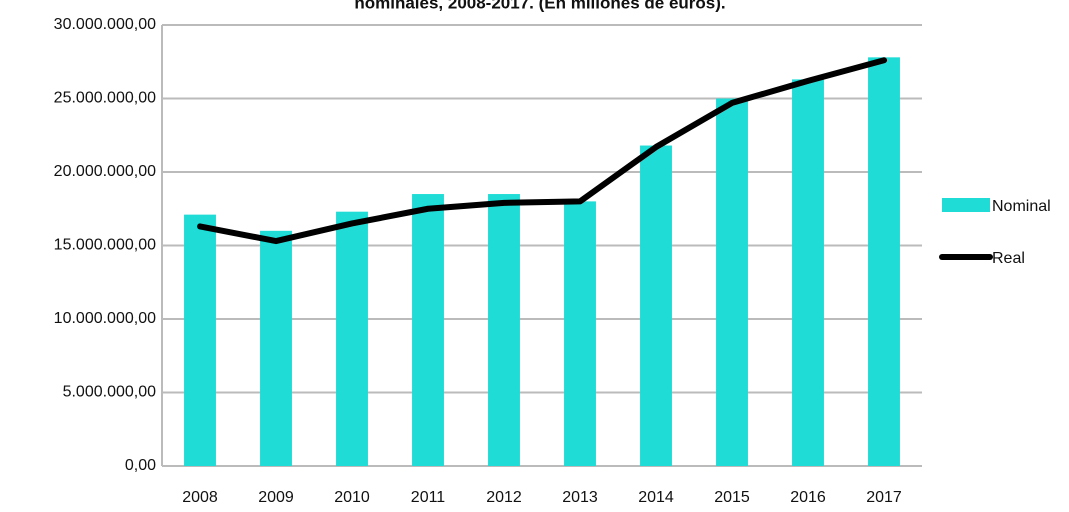 This screenshot has height=512, width=1069. What do you see at coordinates (1008, 258) in the screenshot?
I see `legend-label: Real` at bounding box center [1008, 258].